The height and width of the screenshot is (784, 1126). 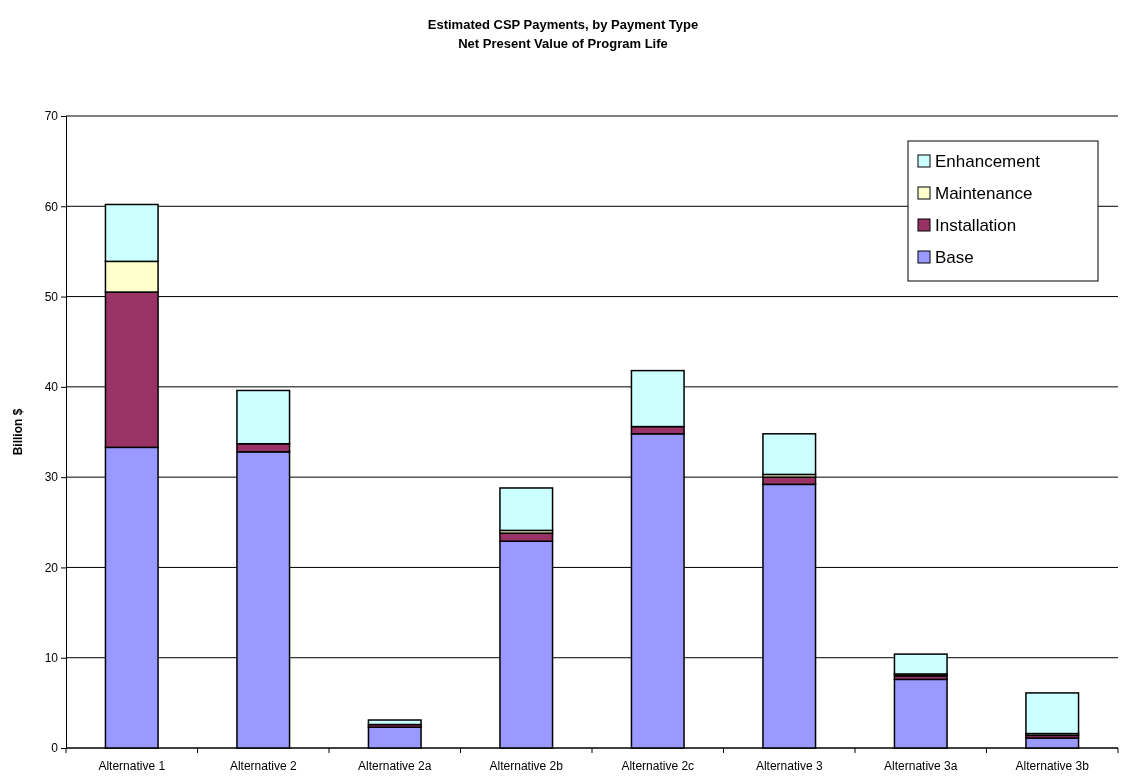 I want to click on y-tick-label: 40, so click(x=51, y=387).